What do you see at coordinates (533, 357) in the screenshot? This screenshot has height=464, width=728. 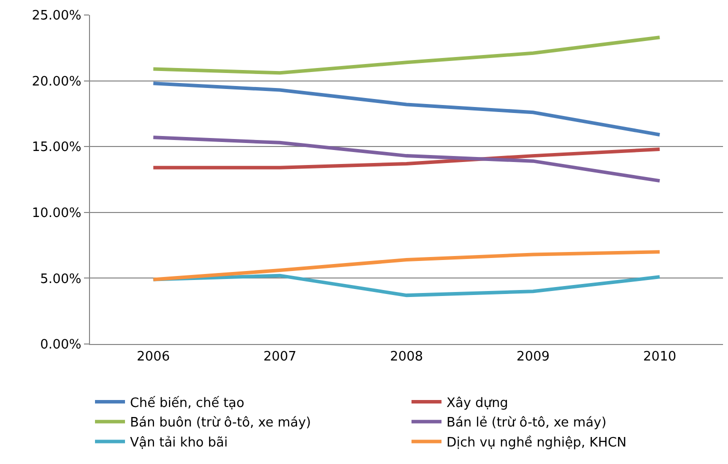 I see `x-tick-label: 2009` at bounding box center [533, 357].